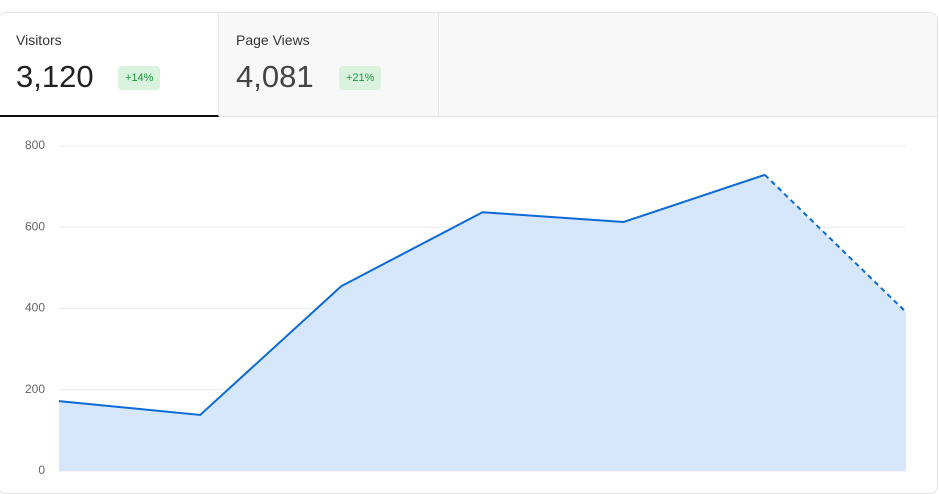 The height and width of the screenshot is (494, 939). I want to click on tab-value: 3,120, so click(55, 76).